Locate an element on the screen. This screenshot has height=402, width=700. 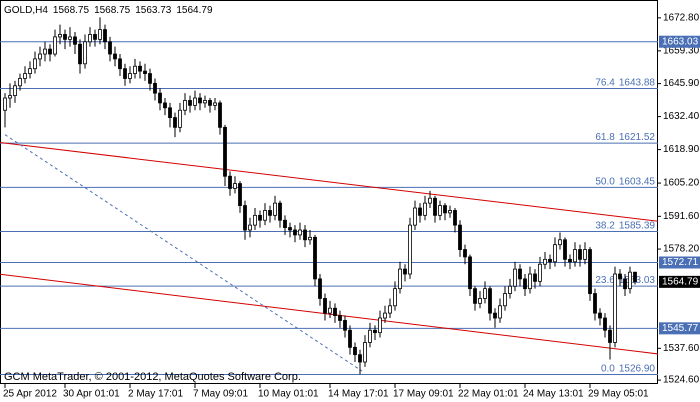
level-tag is located at coordinates (679, 262).